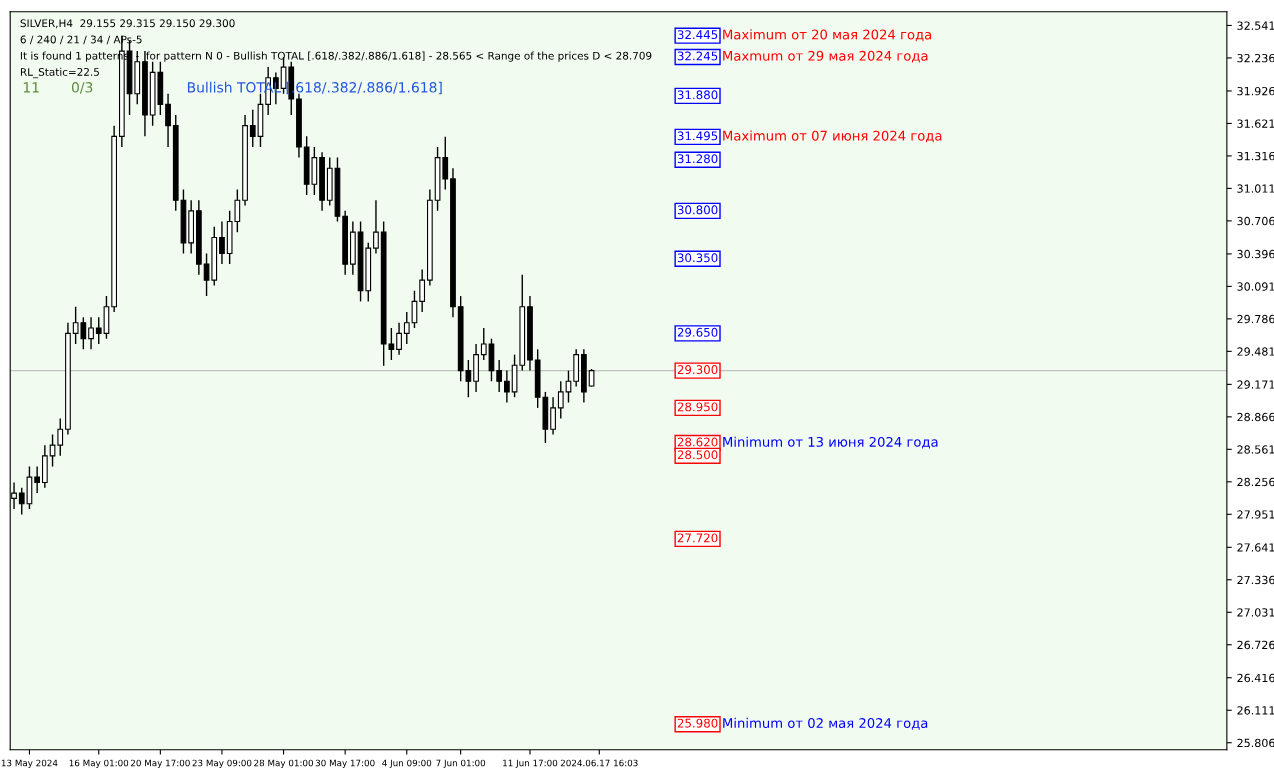  Describe the element at coordinates (697, 210) in the screenshot. I see `annotation: 30.800` at that location.